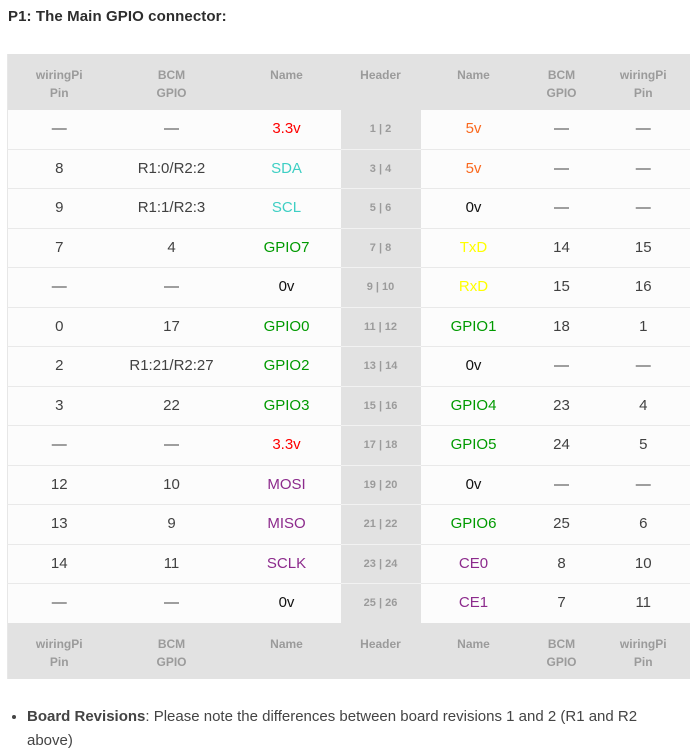 The width and height of the screenshot is (690, 753). Describe the element at coordinates (287, 564) in the screenshot. I see `pin-name-left: SCLK` at that location.